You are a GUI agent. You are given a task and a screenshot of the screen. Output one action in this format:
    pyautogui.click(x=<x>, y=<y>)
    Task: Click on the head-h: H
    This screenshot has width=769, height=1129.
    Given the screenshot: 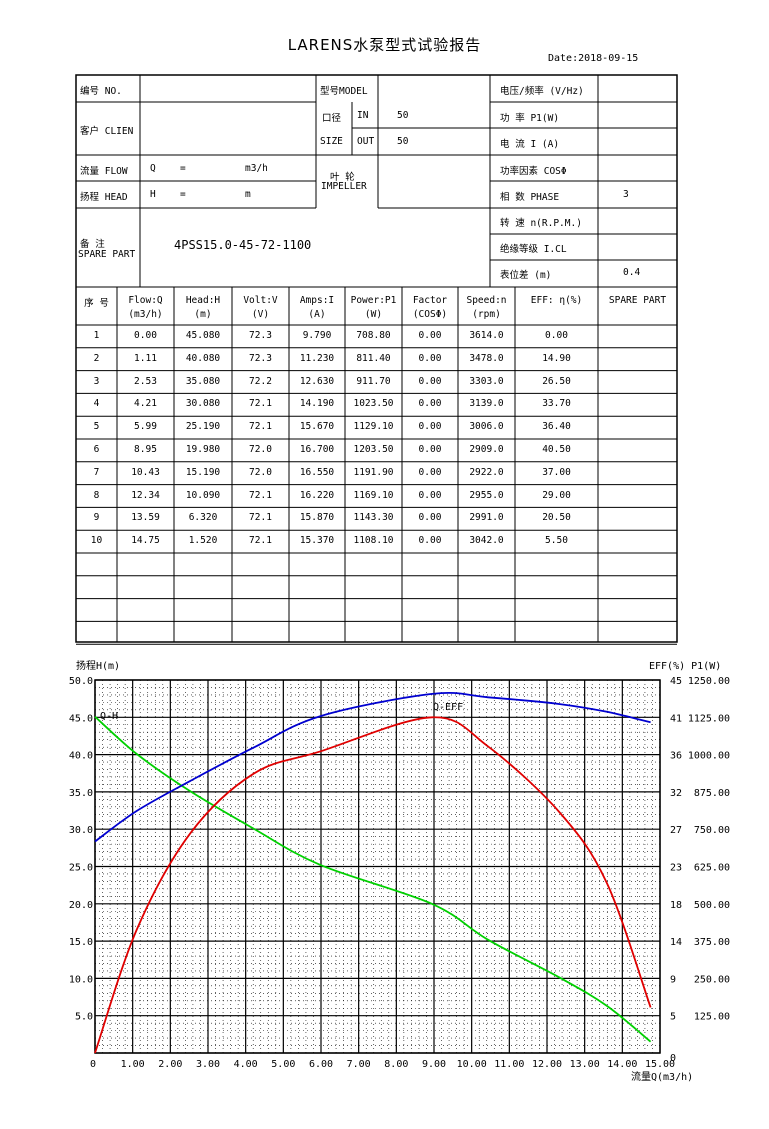 What is the action you would take?
    pyautogui.click(x=153, y=194)
    